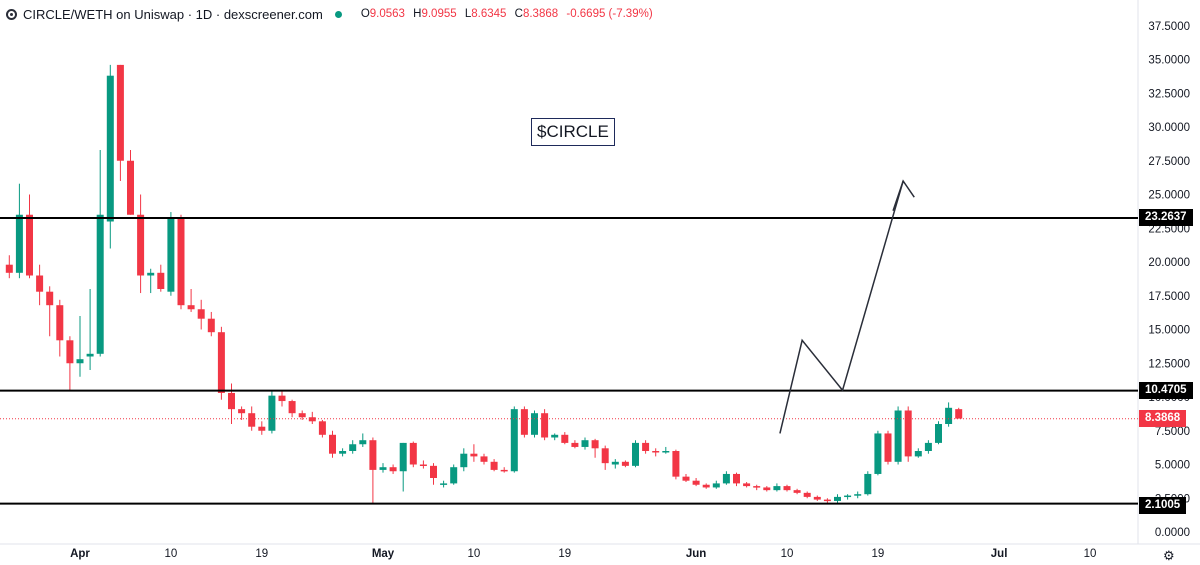 This screenshot has height=565, width=1200. I want to click on settings-gear-icon: ⚙, so click(1169, 555).